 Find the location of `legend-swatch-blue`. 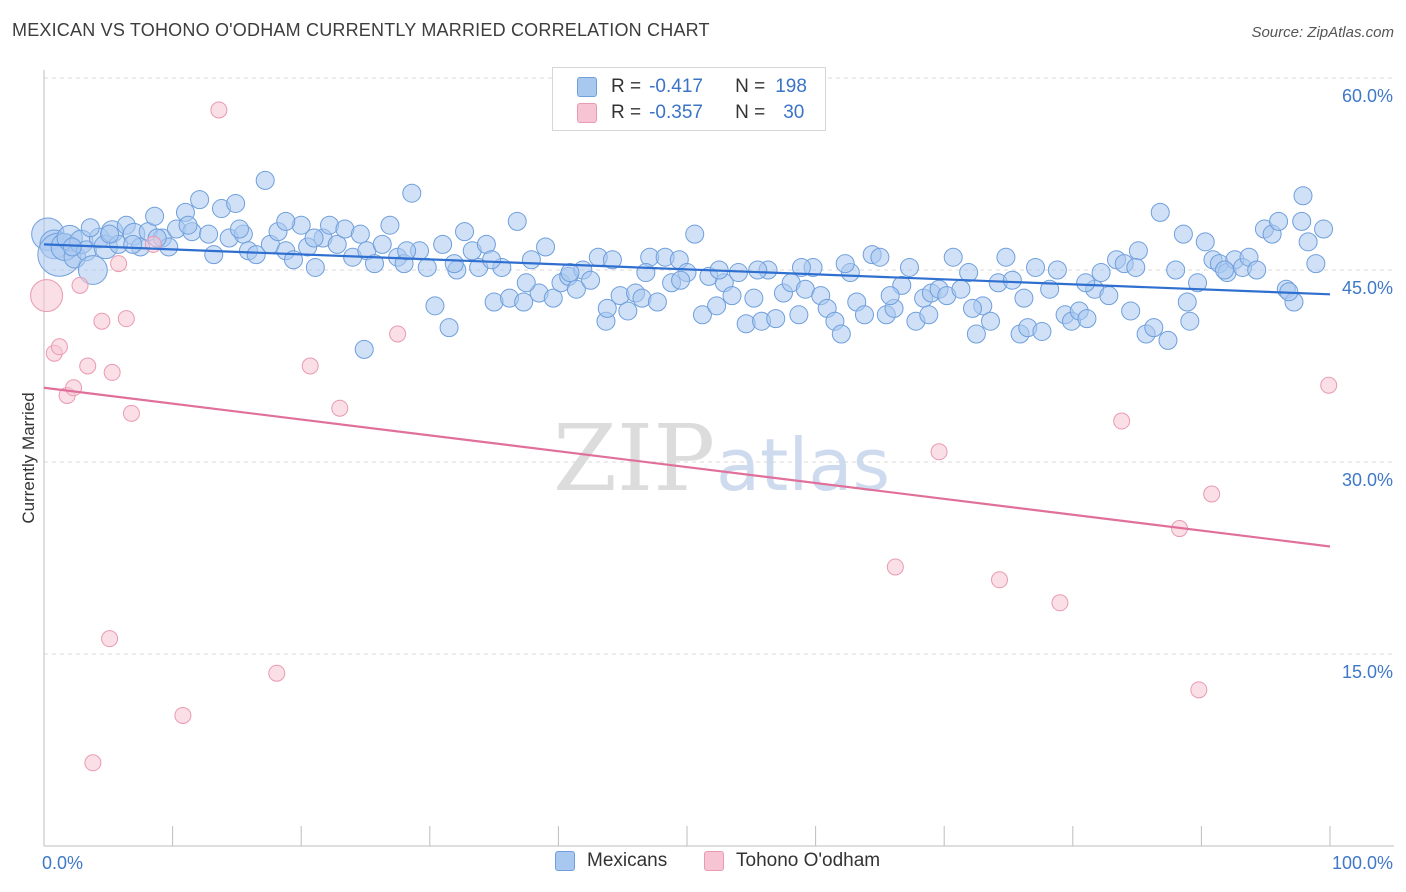

legend-swatch-blue is located at coordinates (587, 87).